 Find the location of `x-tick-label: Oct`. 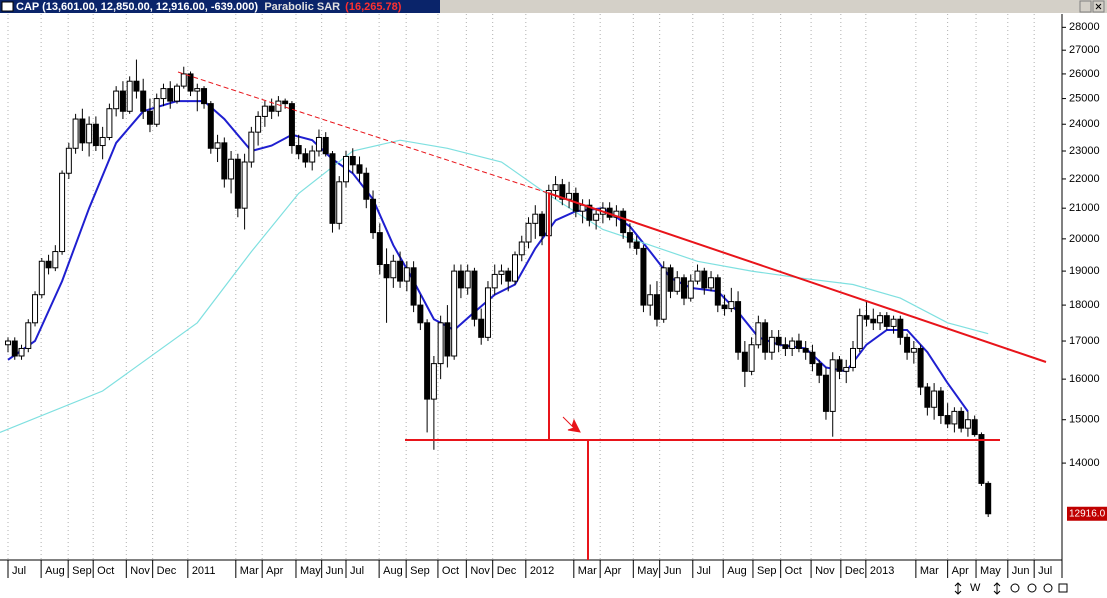

x-tick-label: Oct is located at coordinates (450, 571).